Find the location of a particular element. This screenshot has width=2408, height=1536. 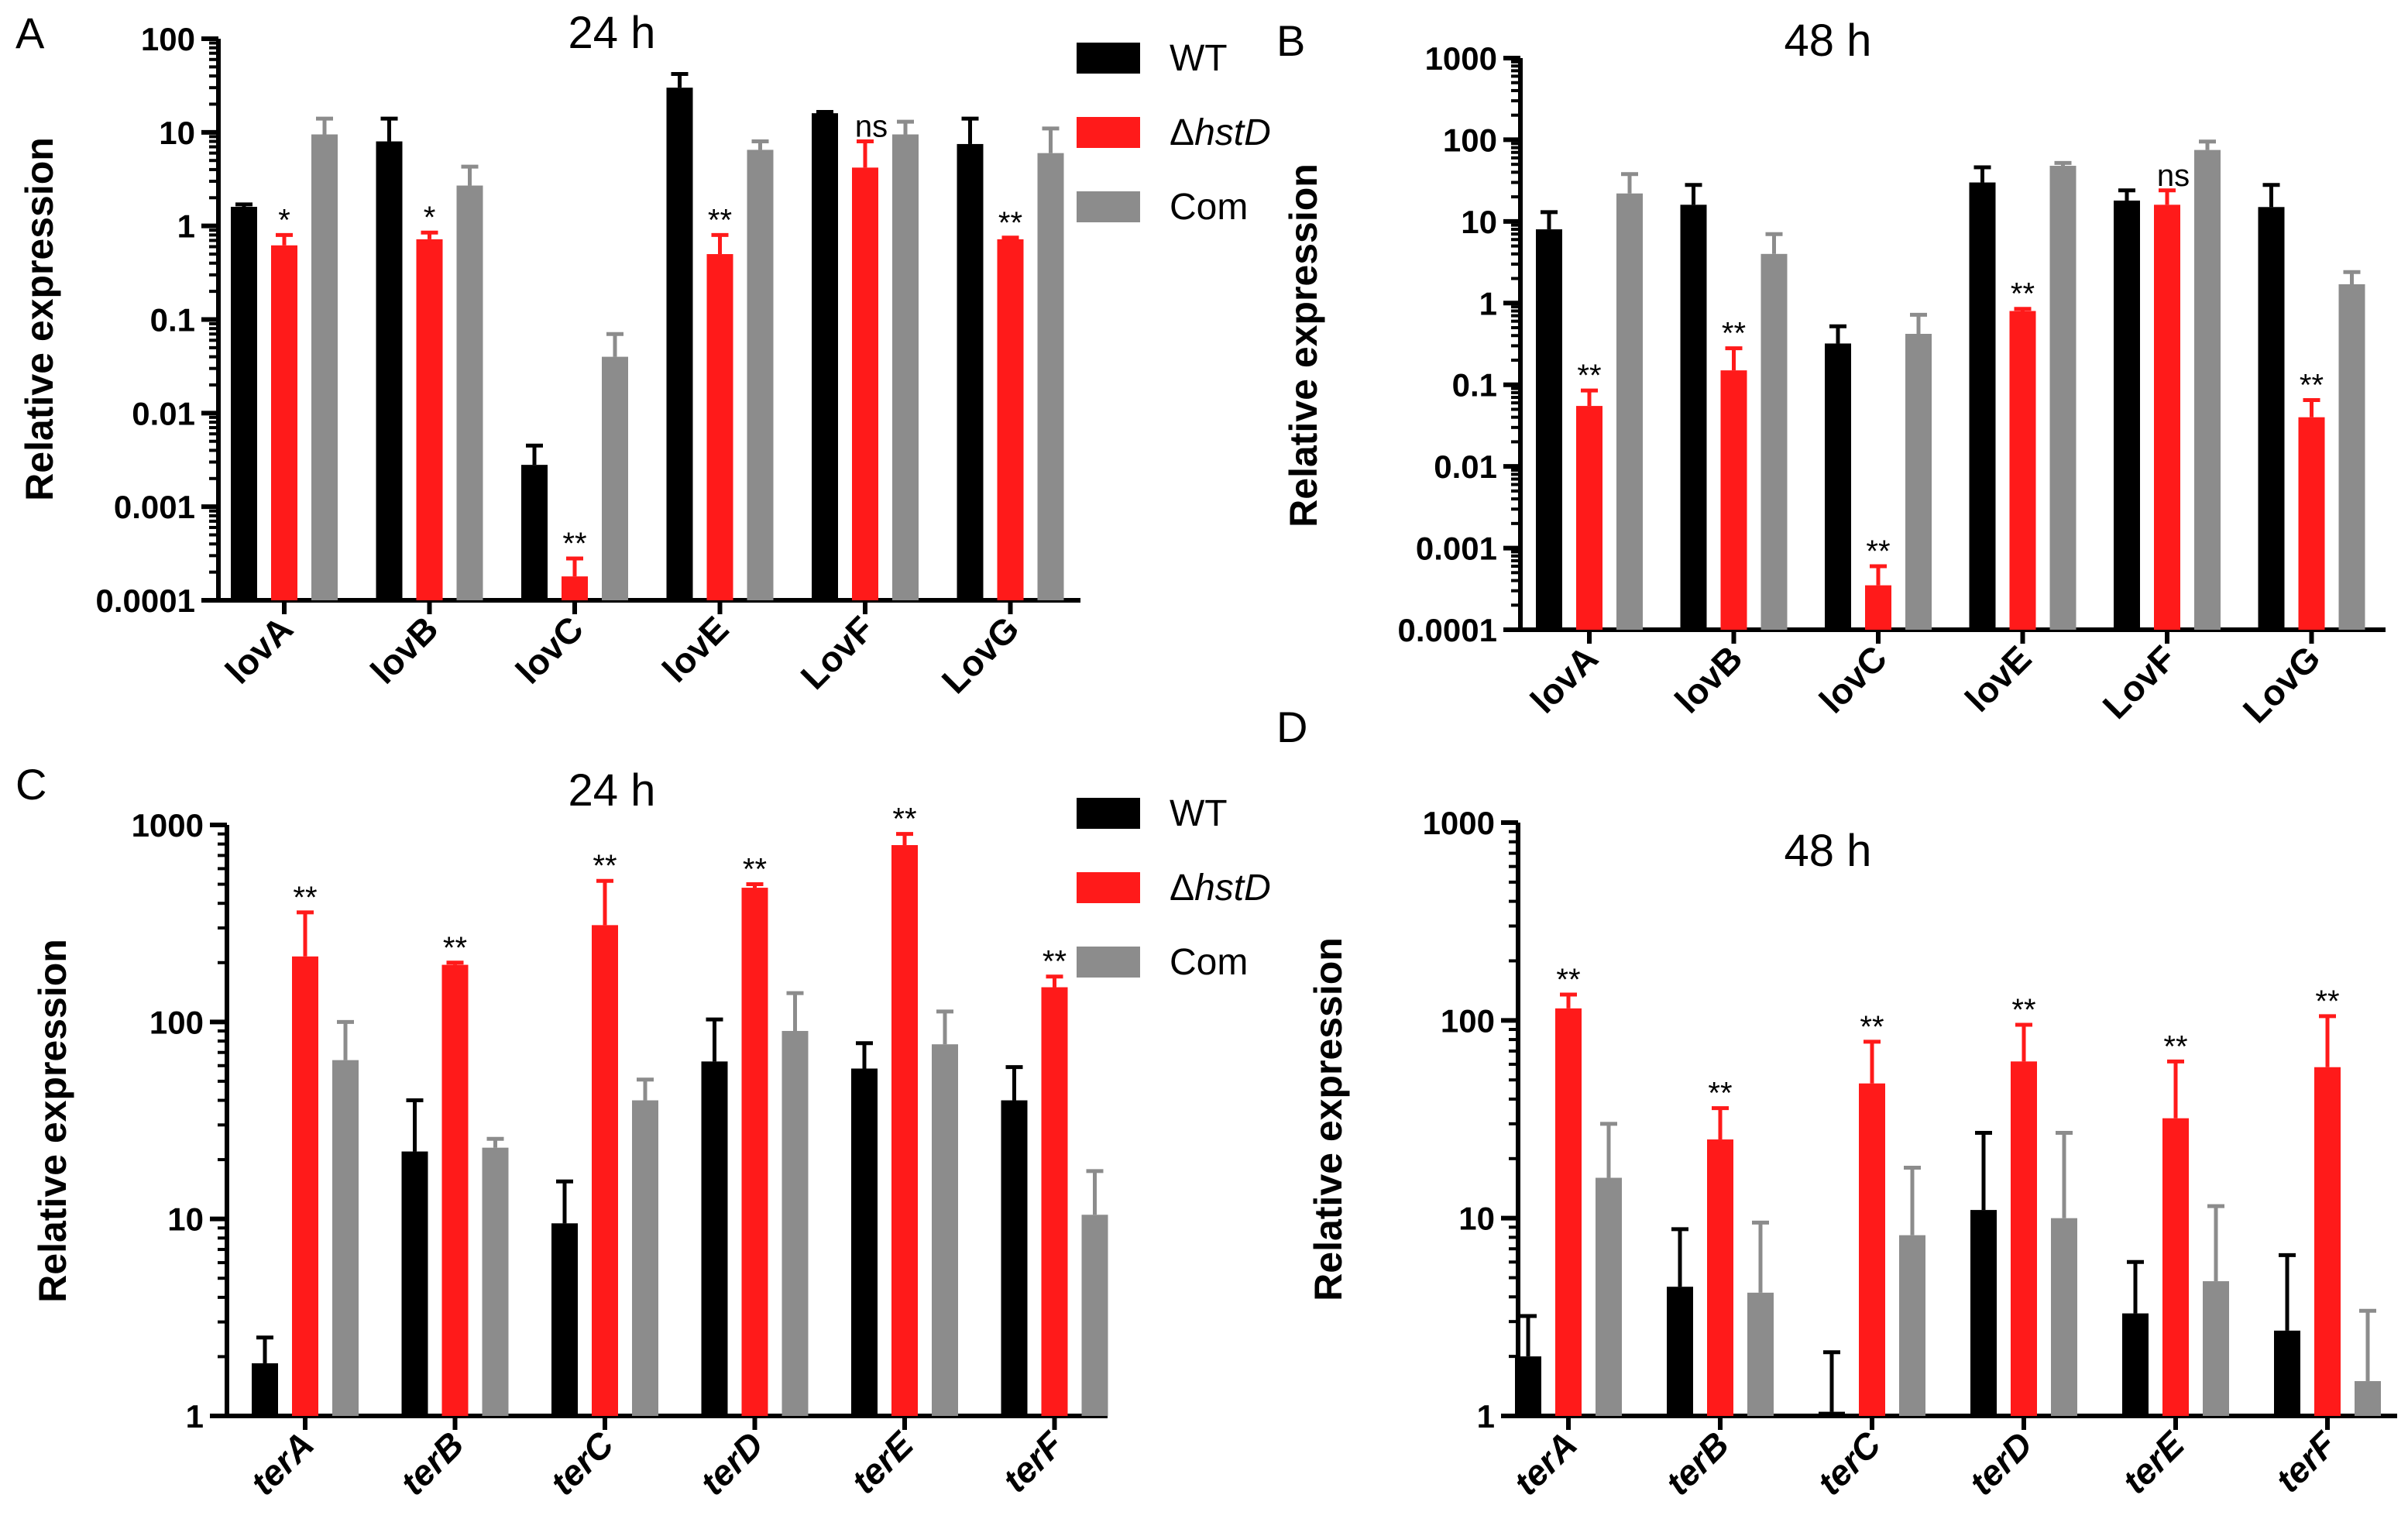

y-tick-label: 0.1 is located at coordinates (1474, 385).